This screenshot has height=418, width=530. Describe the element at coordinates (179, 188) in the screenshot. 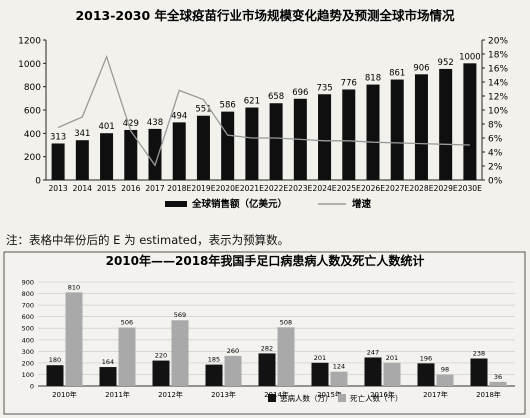

I see `chart1-xtick-label: 2018E` at that location.